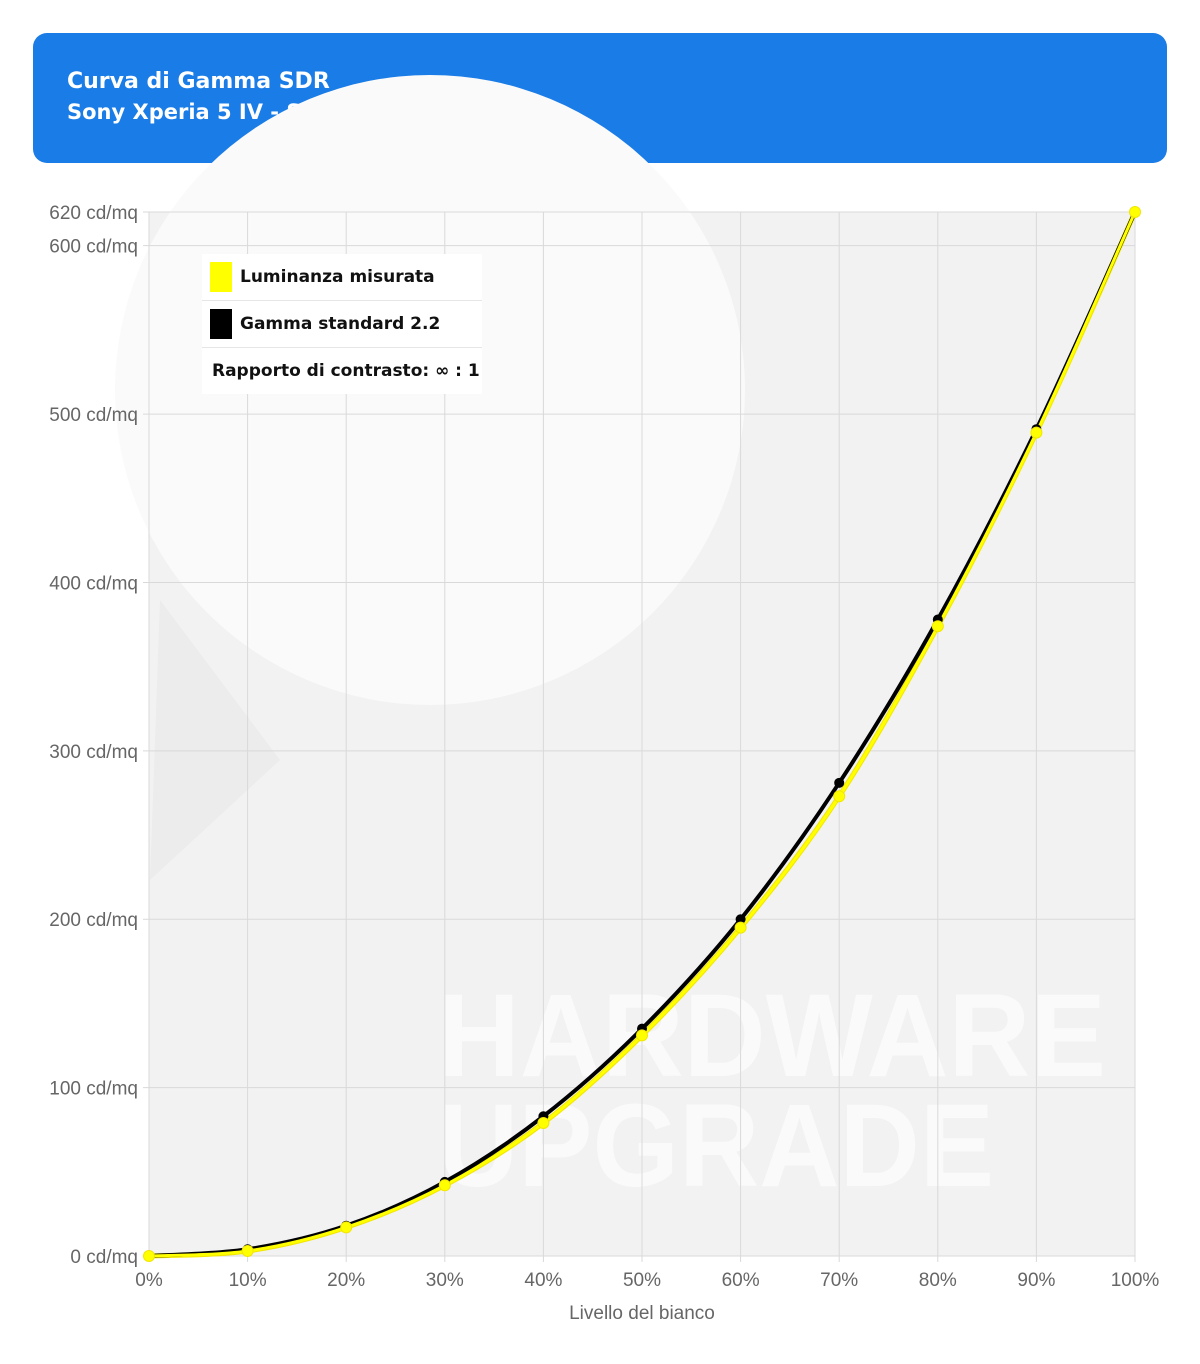 The width and height of the screenshot is (1200, 1364). What do you see at coordinates (337, 277) in the screenshot?
I see `legend-label-measured: Luminanza misurata` at bounding box center [337, 277].